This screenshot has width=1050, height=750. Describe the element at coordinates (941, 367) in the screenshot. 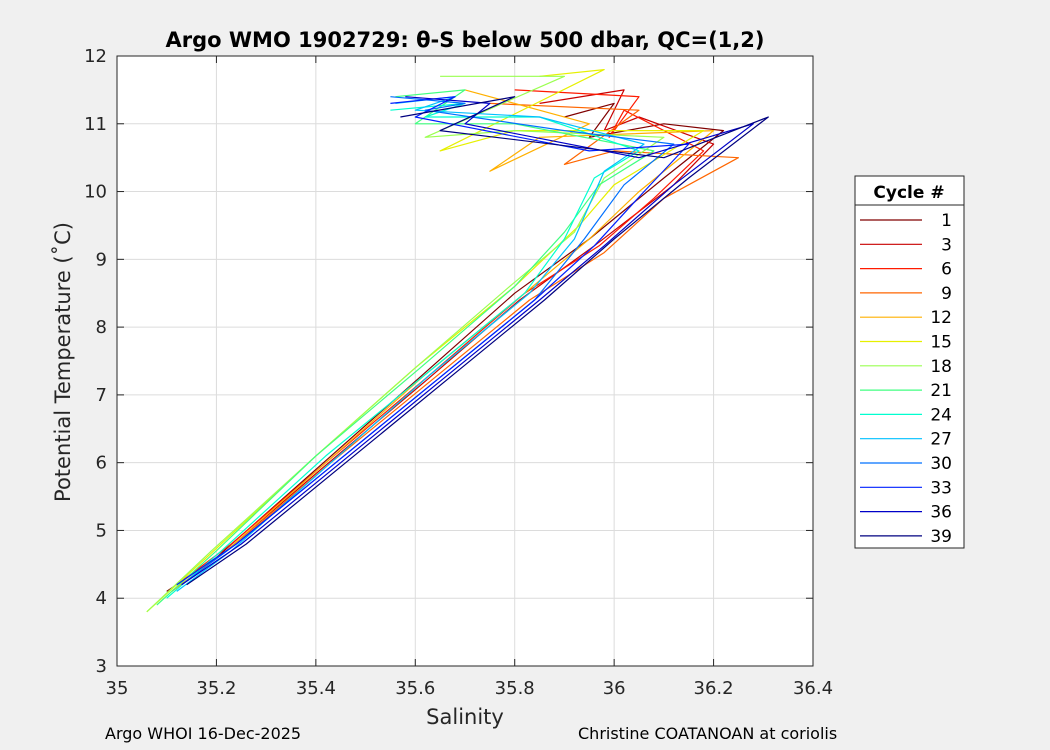

I see `legend-label: 18` at that location.